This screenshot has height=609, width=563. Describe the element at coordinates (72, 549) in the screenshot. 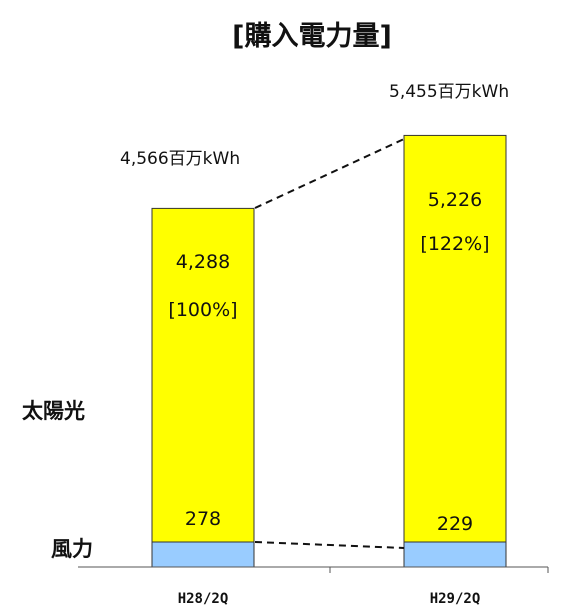

I see `legend-wind-label: 風力` at that location.